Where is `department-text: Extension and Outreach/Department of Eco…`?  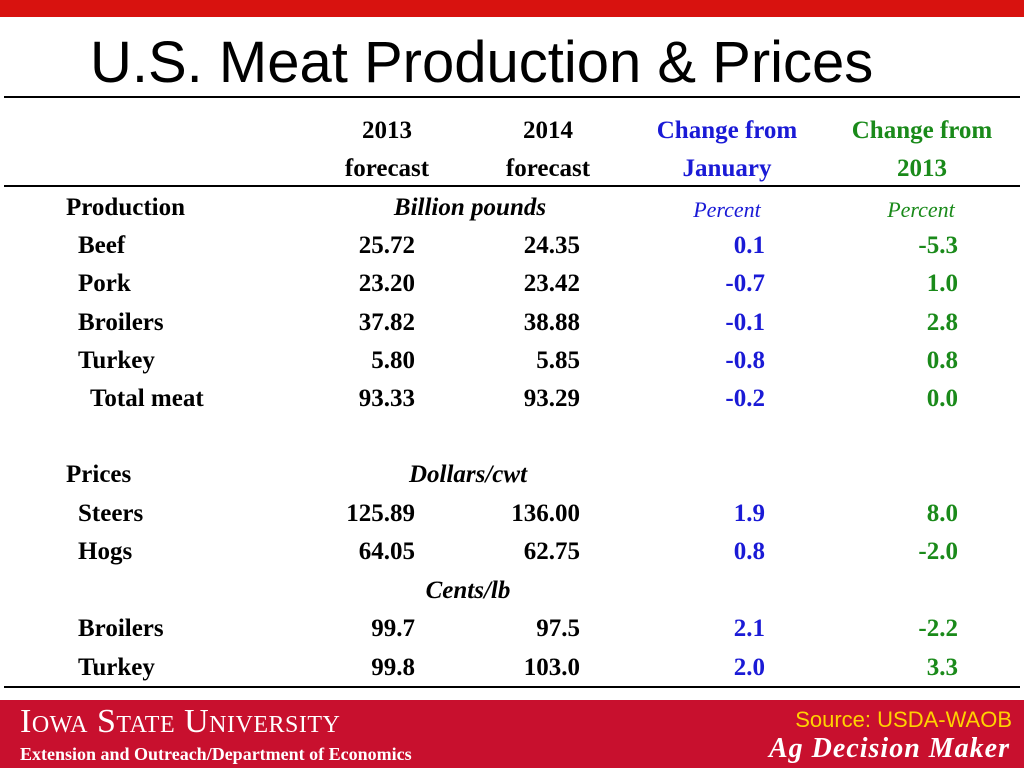
department-text: Extension and Outreach/Department of Eco… is located at coordinates (216, 754).